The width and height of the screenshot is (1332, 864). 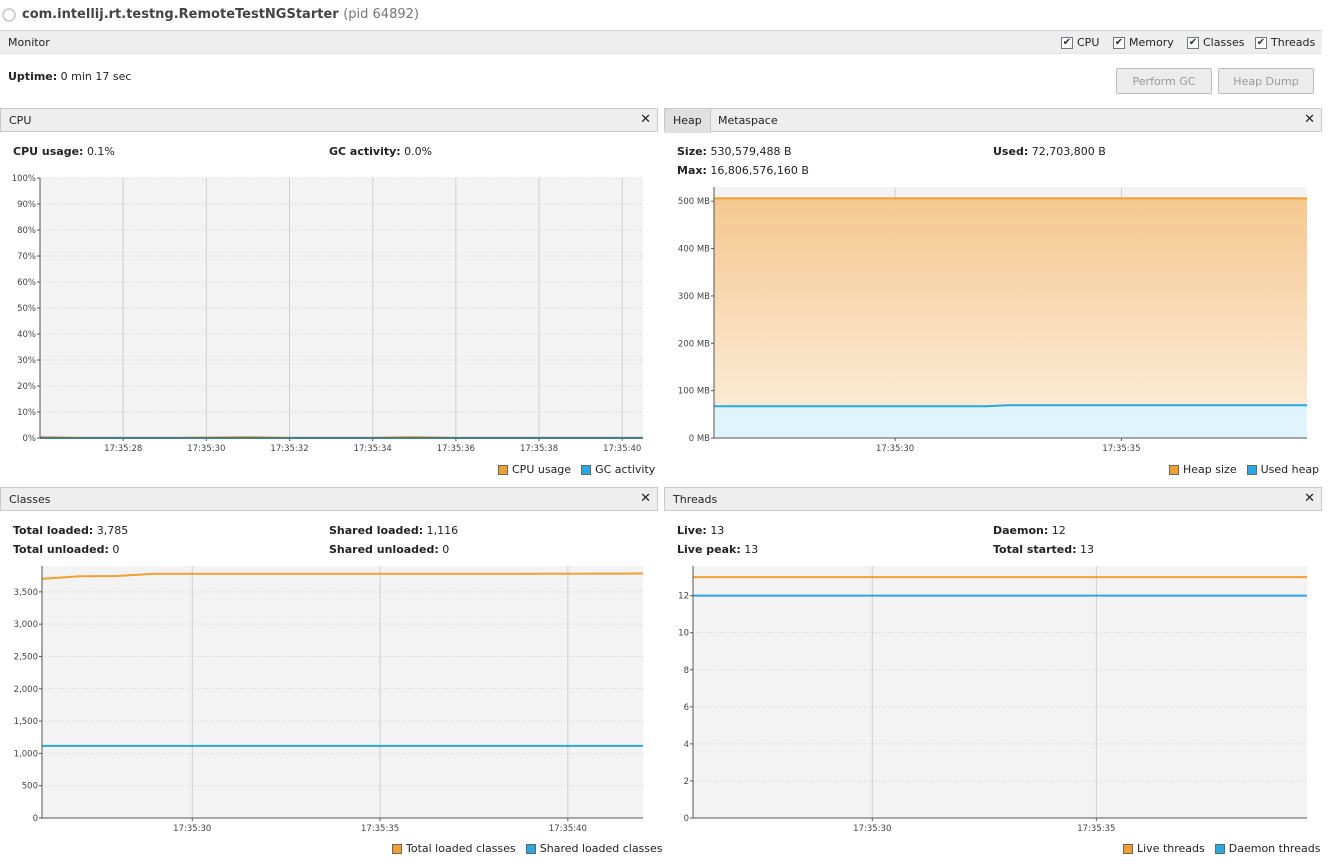 What do you see at coordinates (1010, 421) in the screenshot?
I see `series-area-used-heap` at bounding box center [1010, 421].